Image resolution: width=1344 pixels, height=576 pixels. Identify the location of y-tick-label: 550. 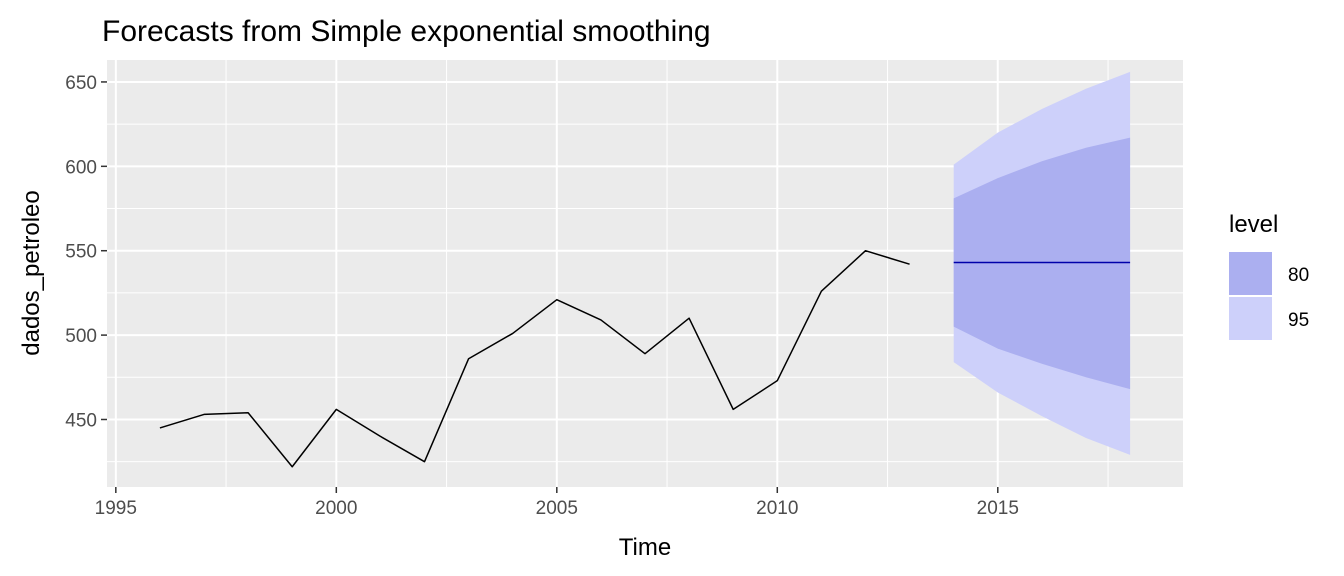
(81, 252).